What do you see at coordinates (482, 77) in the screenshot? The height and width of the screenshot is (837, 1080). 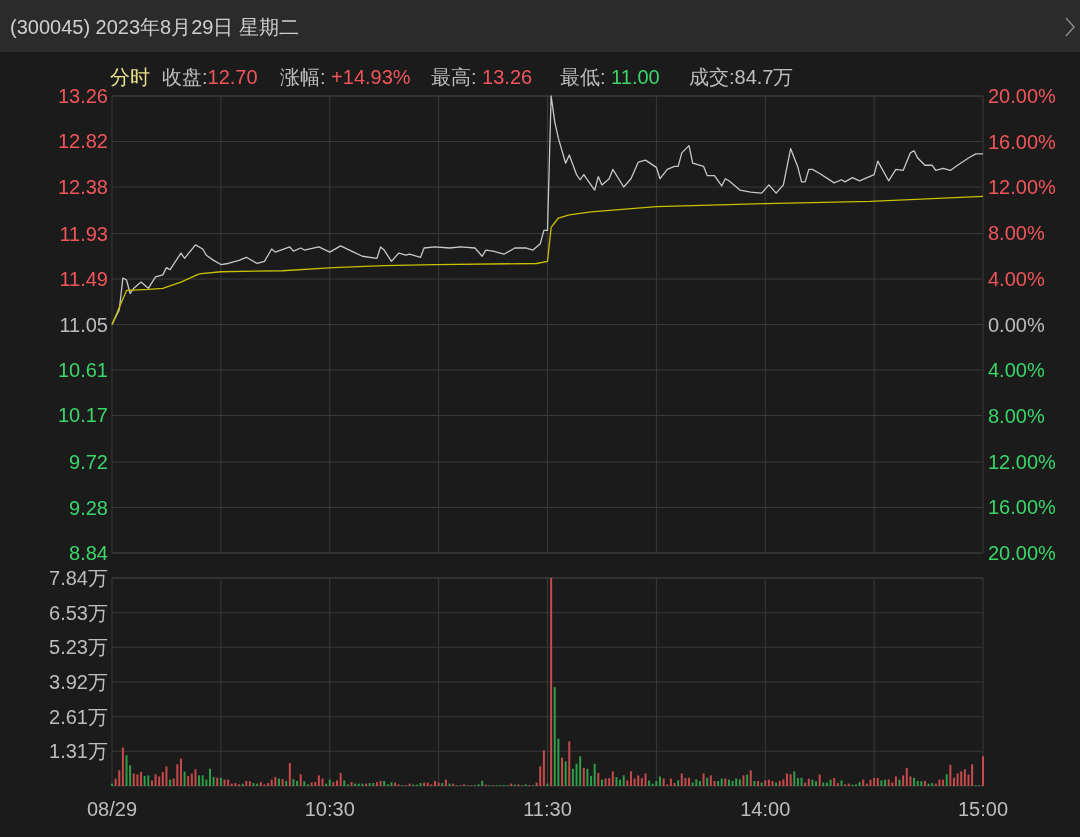 I see `text: 最高: 13.26` at bounding box center [482, 77].